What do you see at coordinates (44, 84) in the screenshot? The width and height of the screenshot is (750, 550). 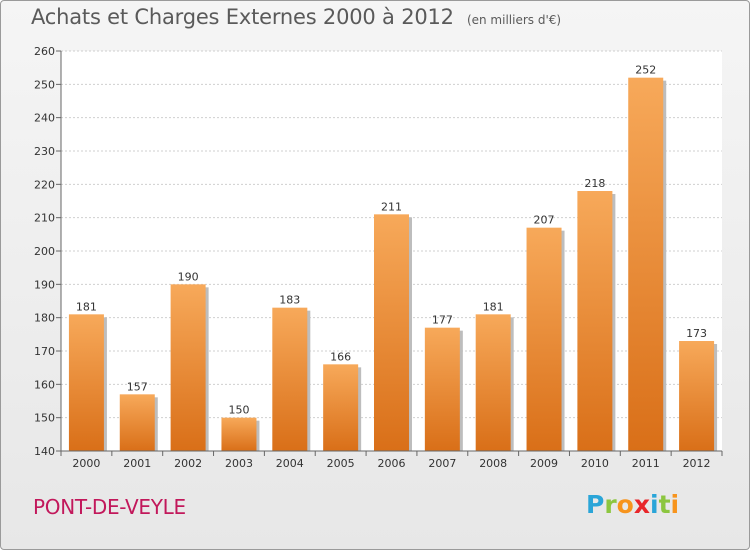 I see `y-tick-label: 250` at bounding box center [44, 84].